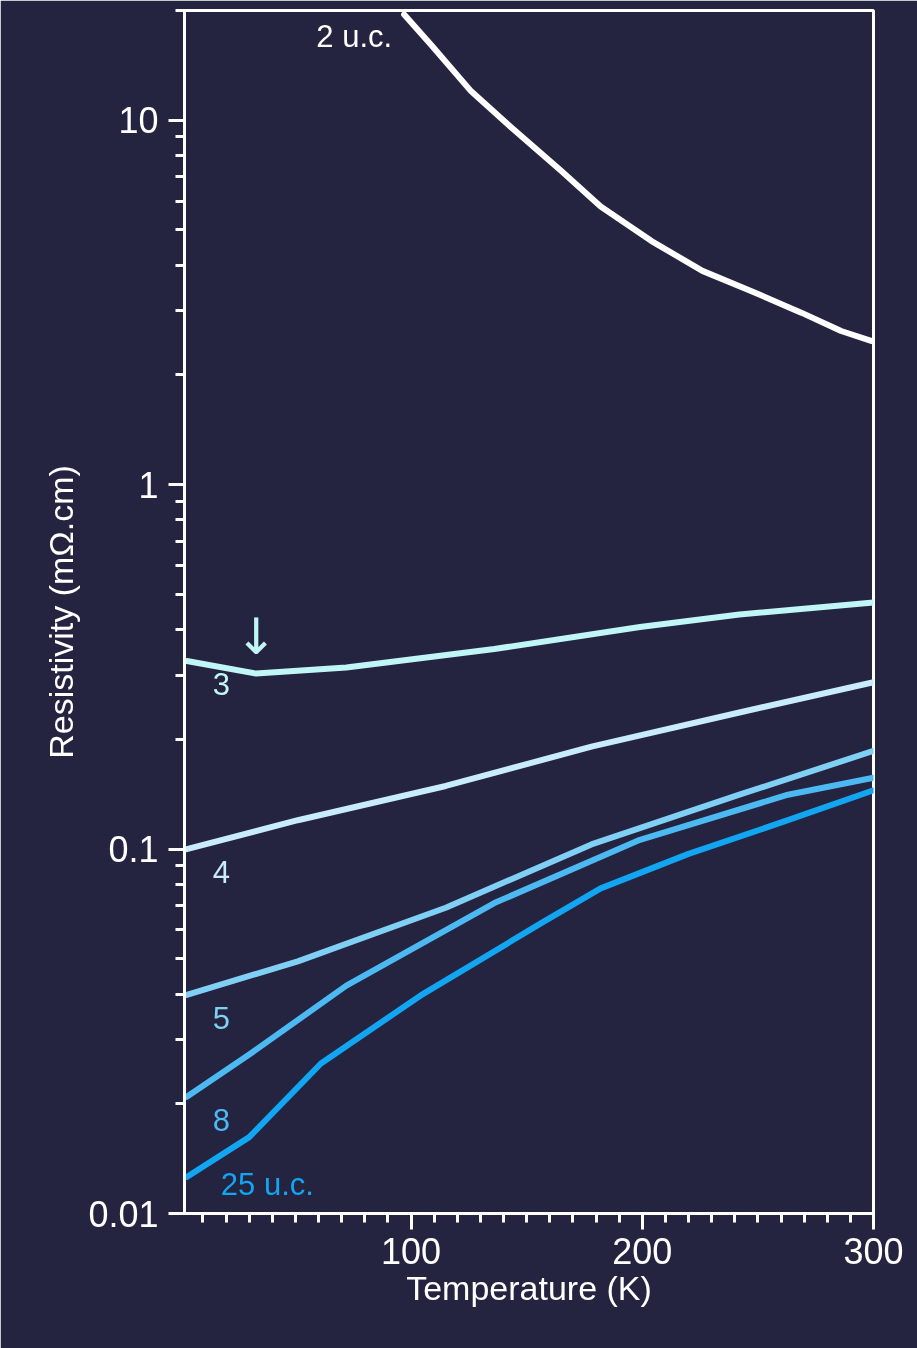  Describe the element at coordinates (148, 485) in the screenshot. I see `y-tick-label: 1` at that location.